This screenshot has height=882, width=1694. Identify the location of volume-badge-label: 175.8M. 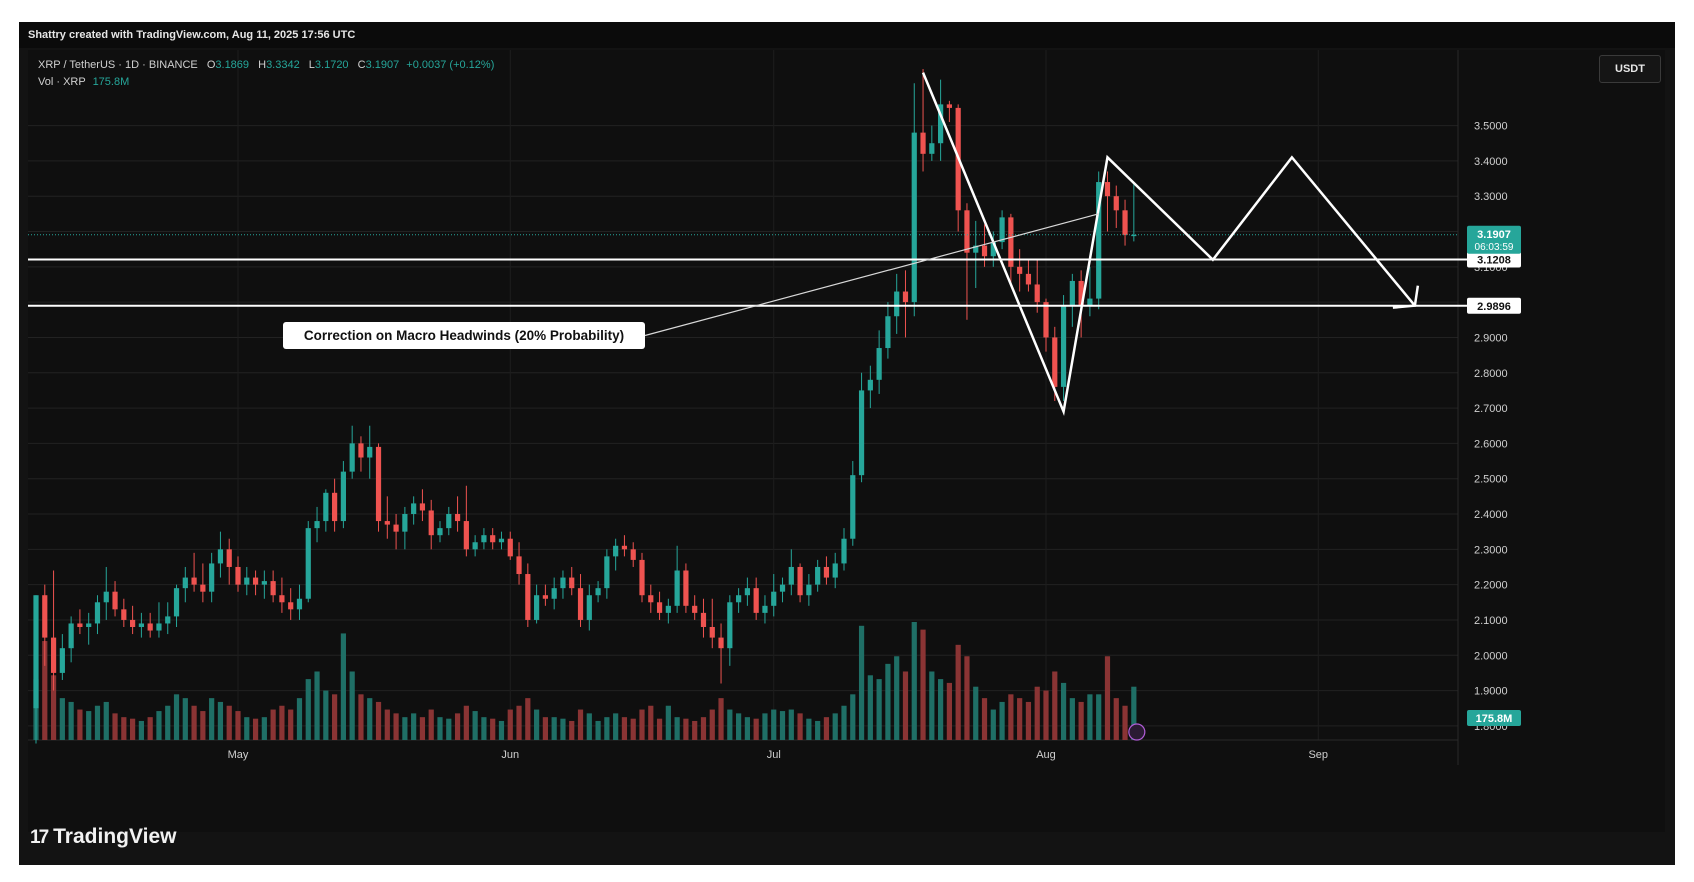
(1494, 719).